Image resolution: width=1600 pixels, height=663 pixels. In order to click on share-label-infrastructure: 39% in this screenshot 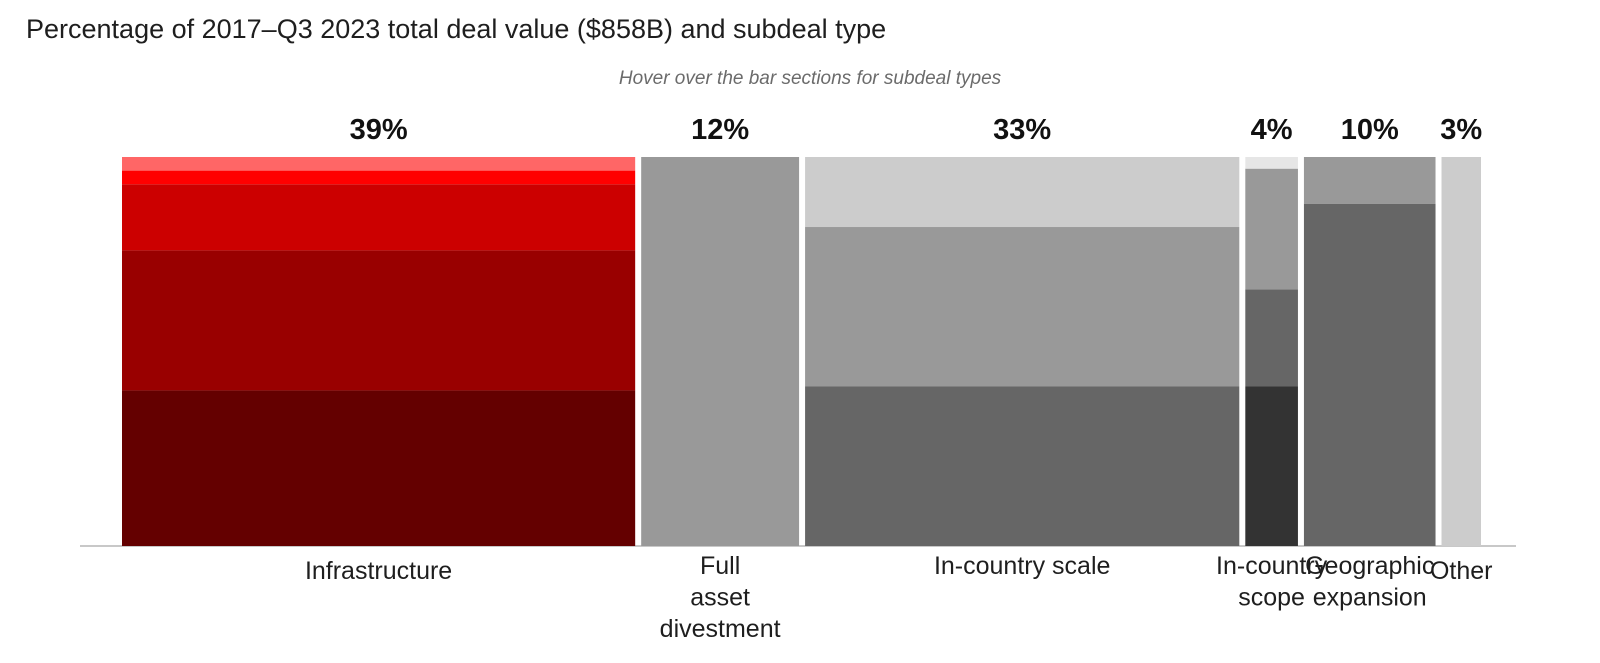, I will do `click(379, 130)`.